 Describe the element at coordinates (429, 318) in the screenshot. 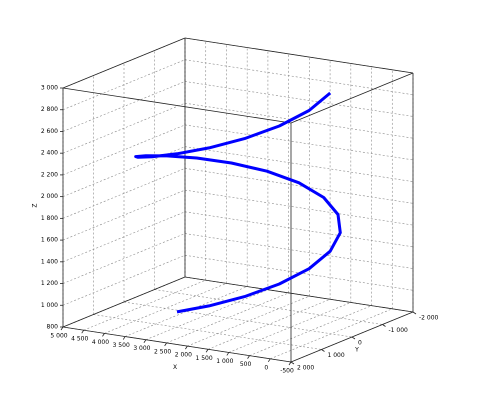

I see `y-tick-label: -2 000` at that location.